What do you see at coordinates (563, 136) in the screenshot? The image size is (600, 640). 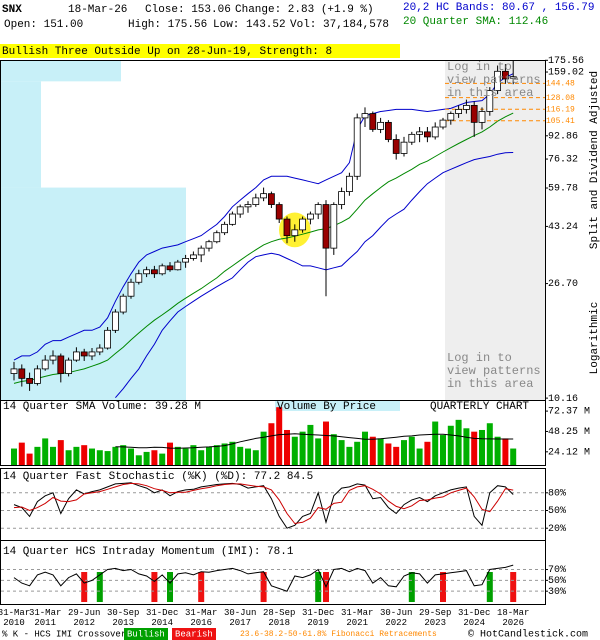 I see `y-tick-label: 92.86` at bounding box center [563, 136].